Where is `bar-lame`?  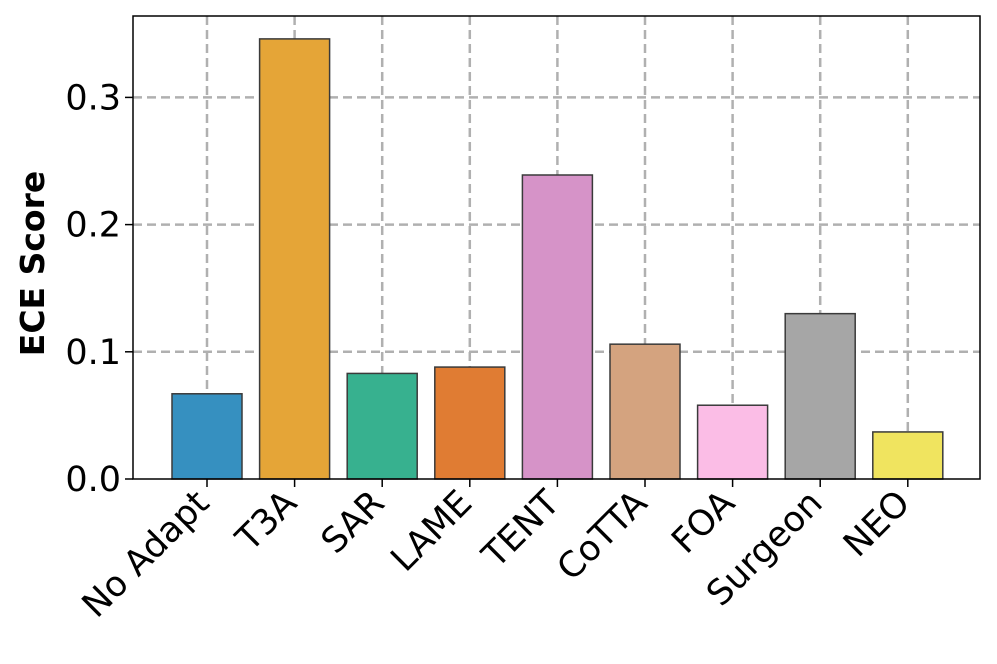
bar-lame is located at coordinates (470, 423).